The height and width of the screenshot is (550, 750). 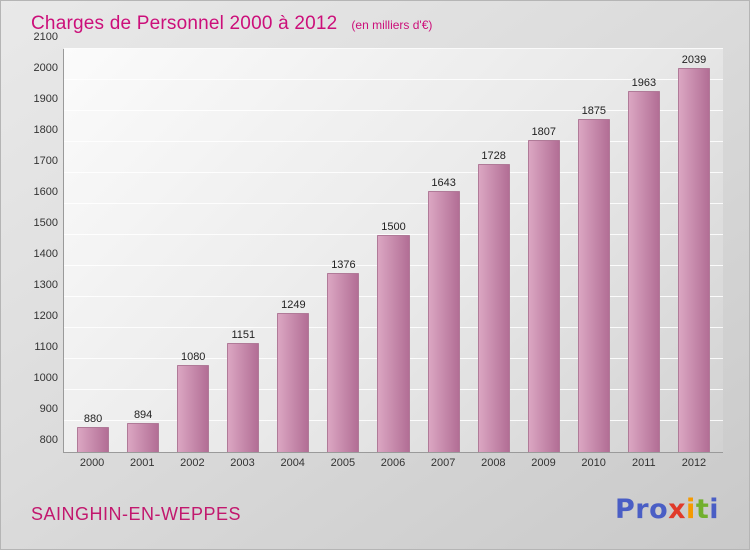 I want to click on proxiti-logo: Proxiti, so click(x=667, y=509).